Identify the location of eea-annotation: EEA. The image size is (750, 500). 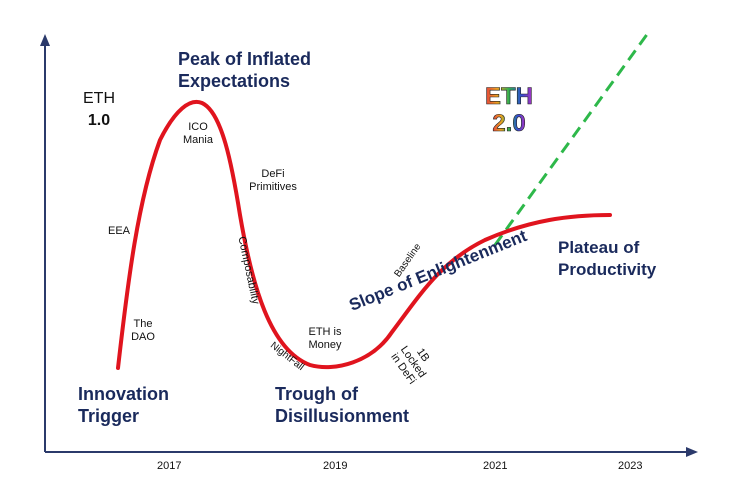
(118, 231).